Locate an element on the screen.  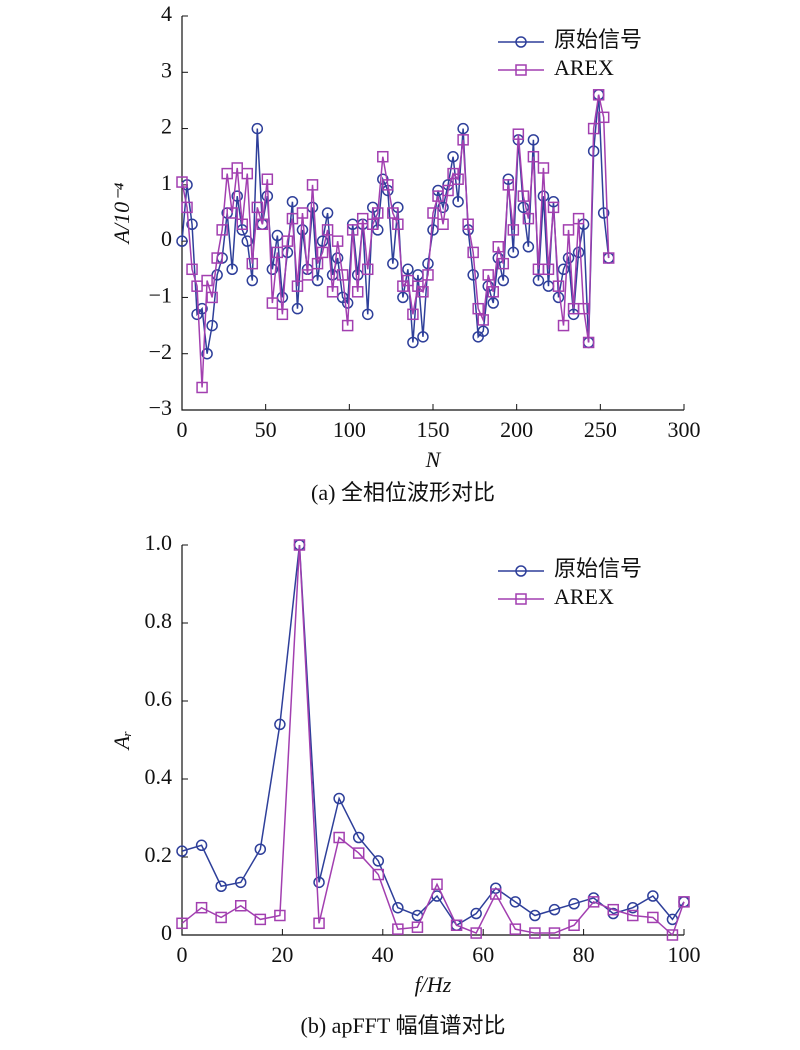
x-tick-label: 40 is located at coordinates (383, 954).